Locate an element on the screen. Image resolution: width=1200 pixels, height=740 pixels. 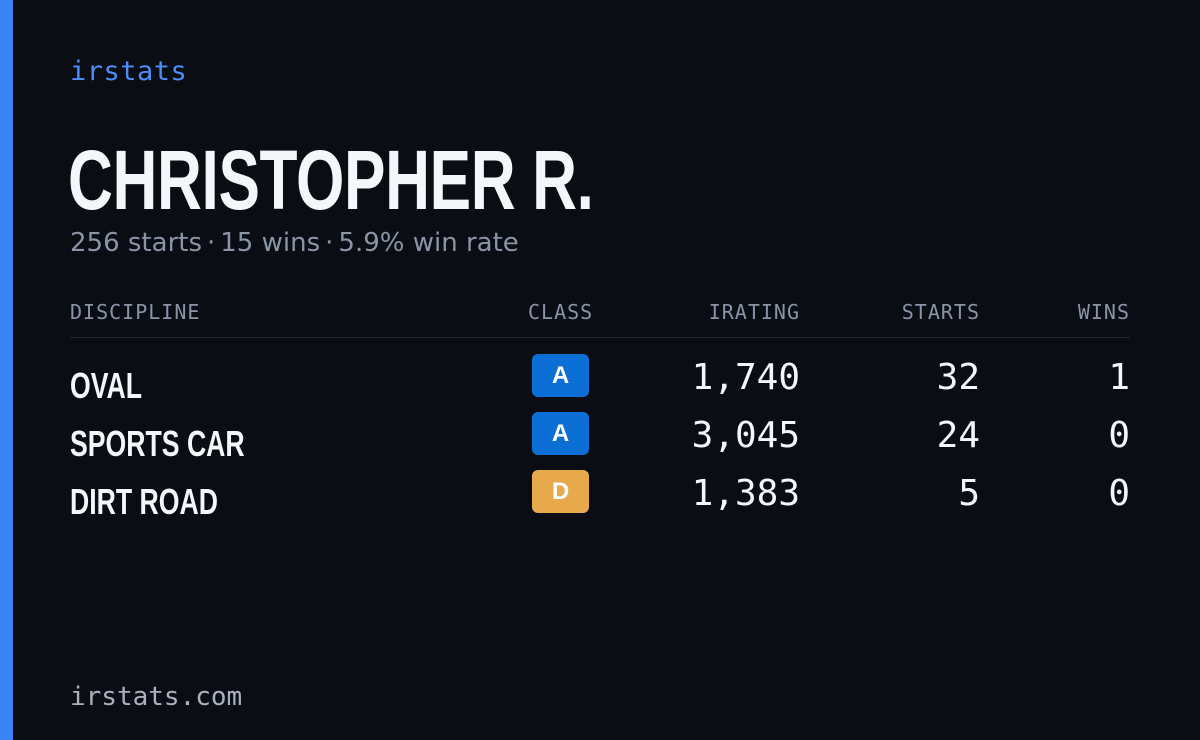
discipline-name: OVAL is located at coordinates (106, 385).